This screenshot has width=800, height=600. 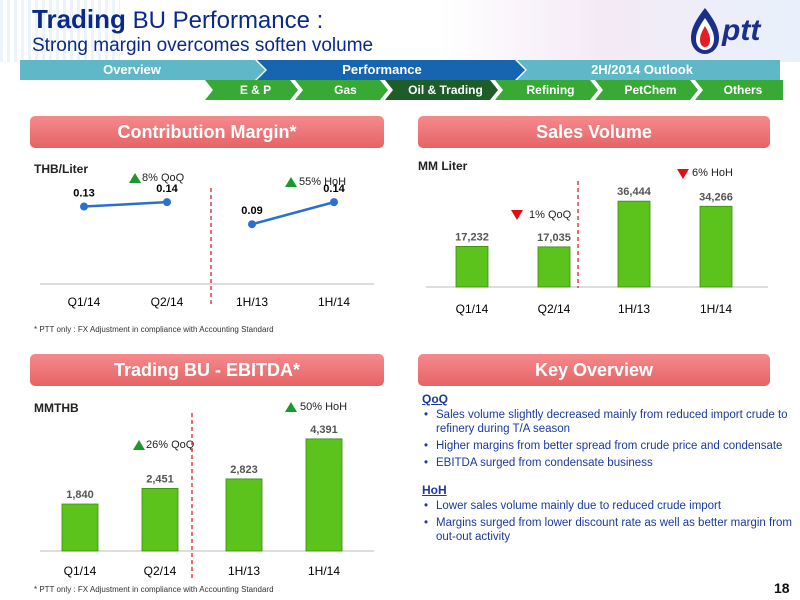 I want to click on cm-hoh-label: 55% HoH, so click(x=323, y=182).